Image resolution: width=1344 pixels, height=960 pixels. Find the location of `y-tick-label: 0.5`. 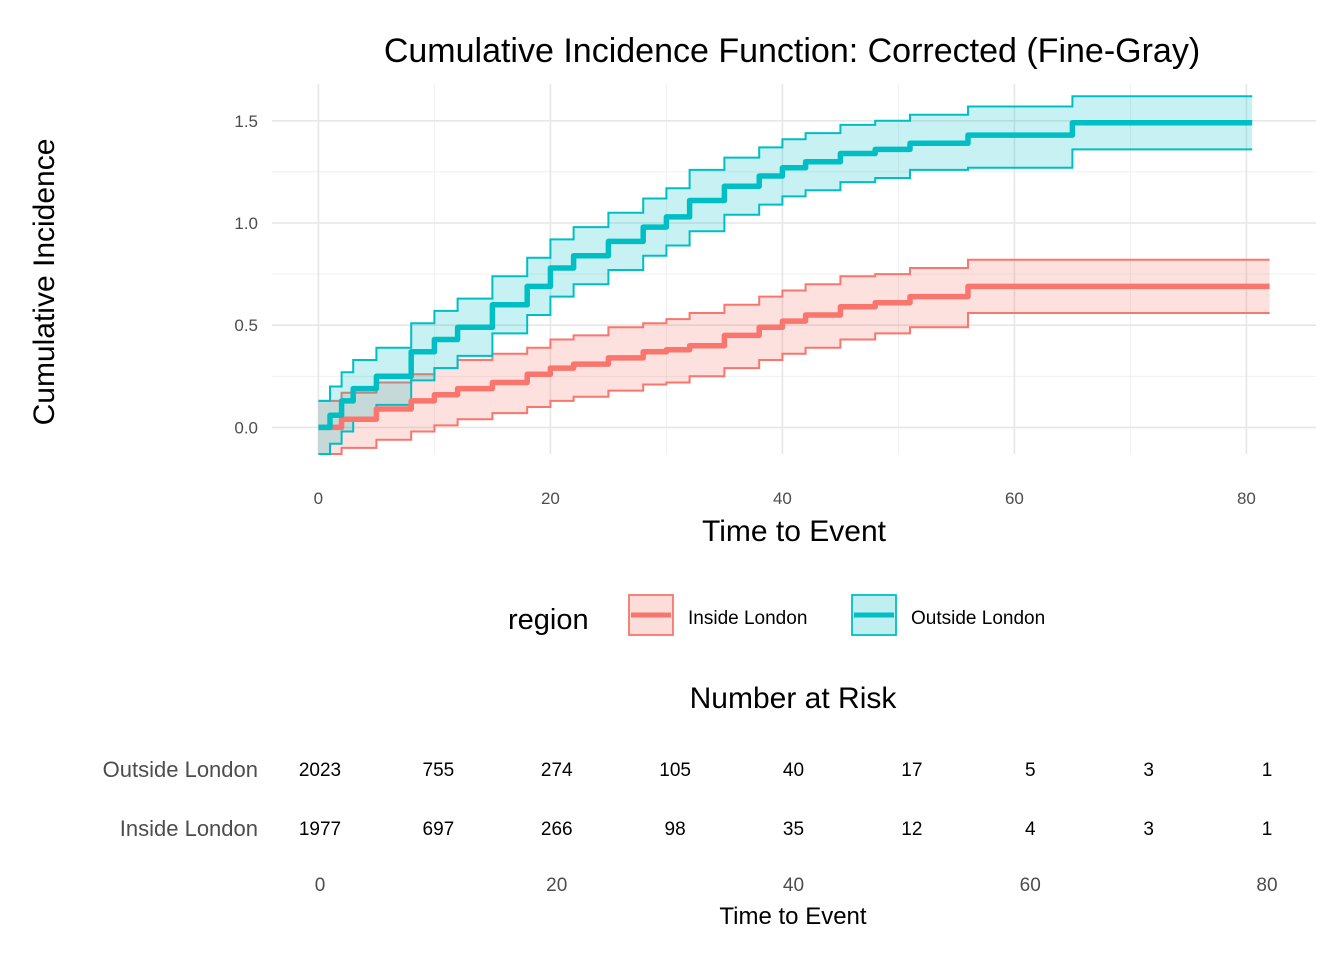

y-tick-label: 0.5 is located at coordinates (246, 325).